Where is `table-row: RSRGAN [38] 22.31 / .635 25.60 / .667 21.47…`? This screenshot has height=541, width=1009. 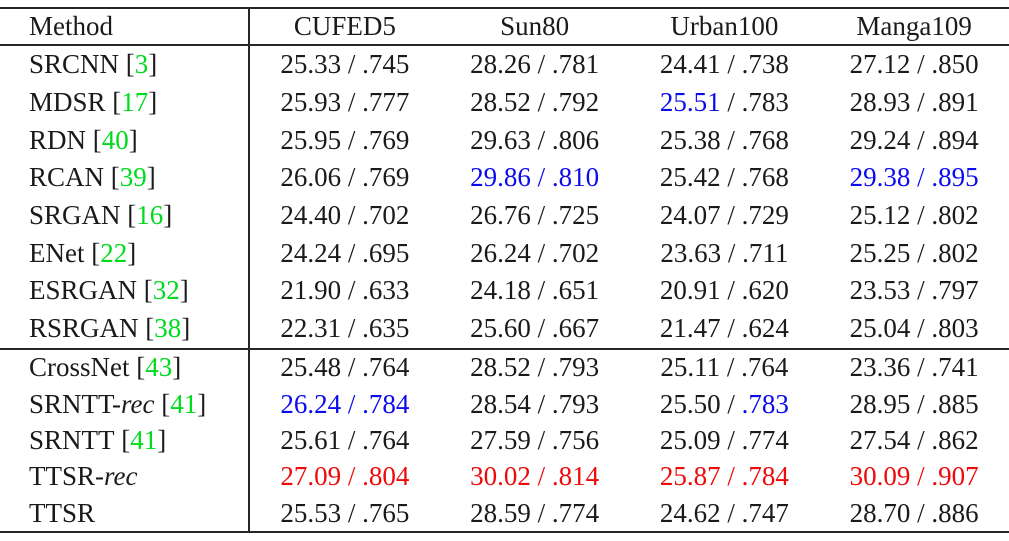
table-row: RSRGAN [38] 22.31 / .635 25.60 / .667 21.47… is located at coordinates (504, 328).